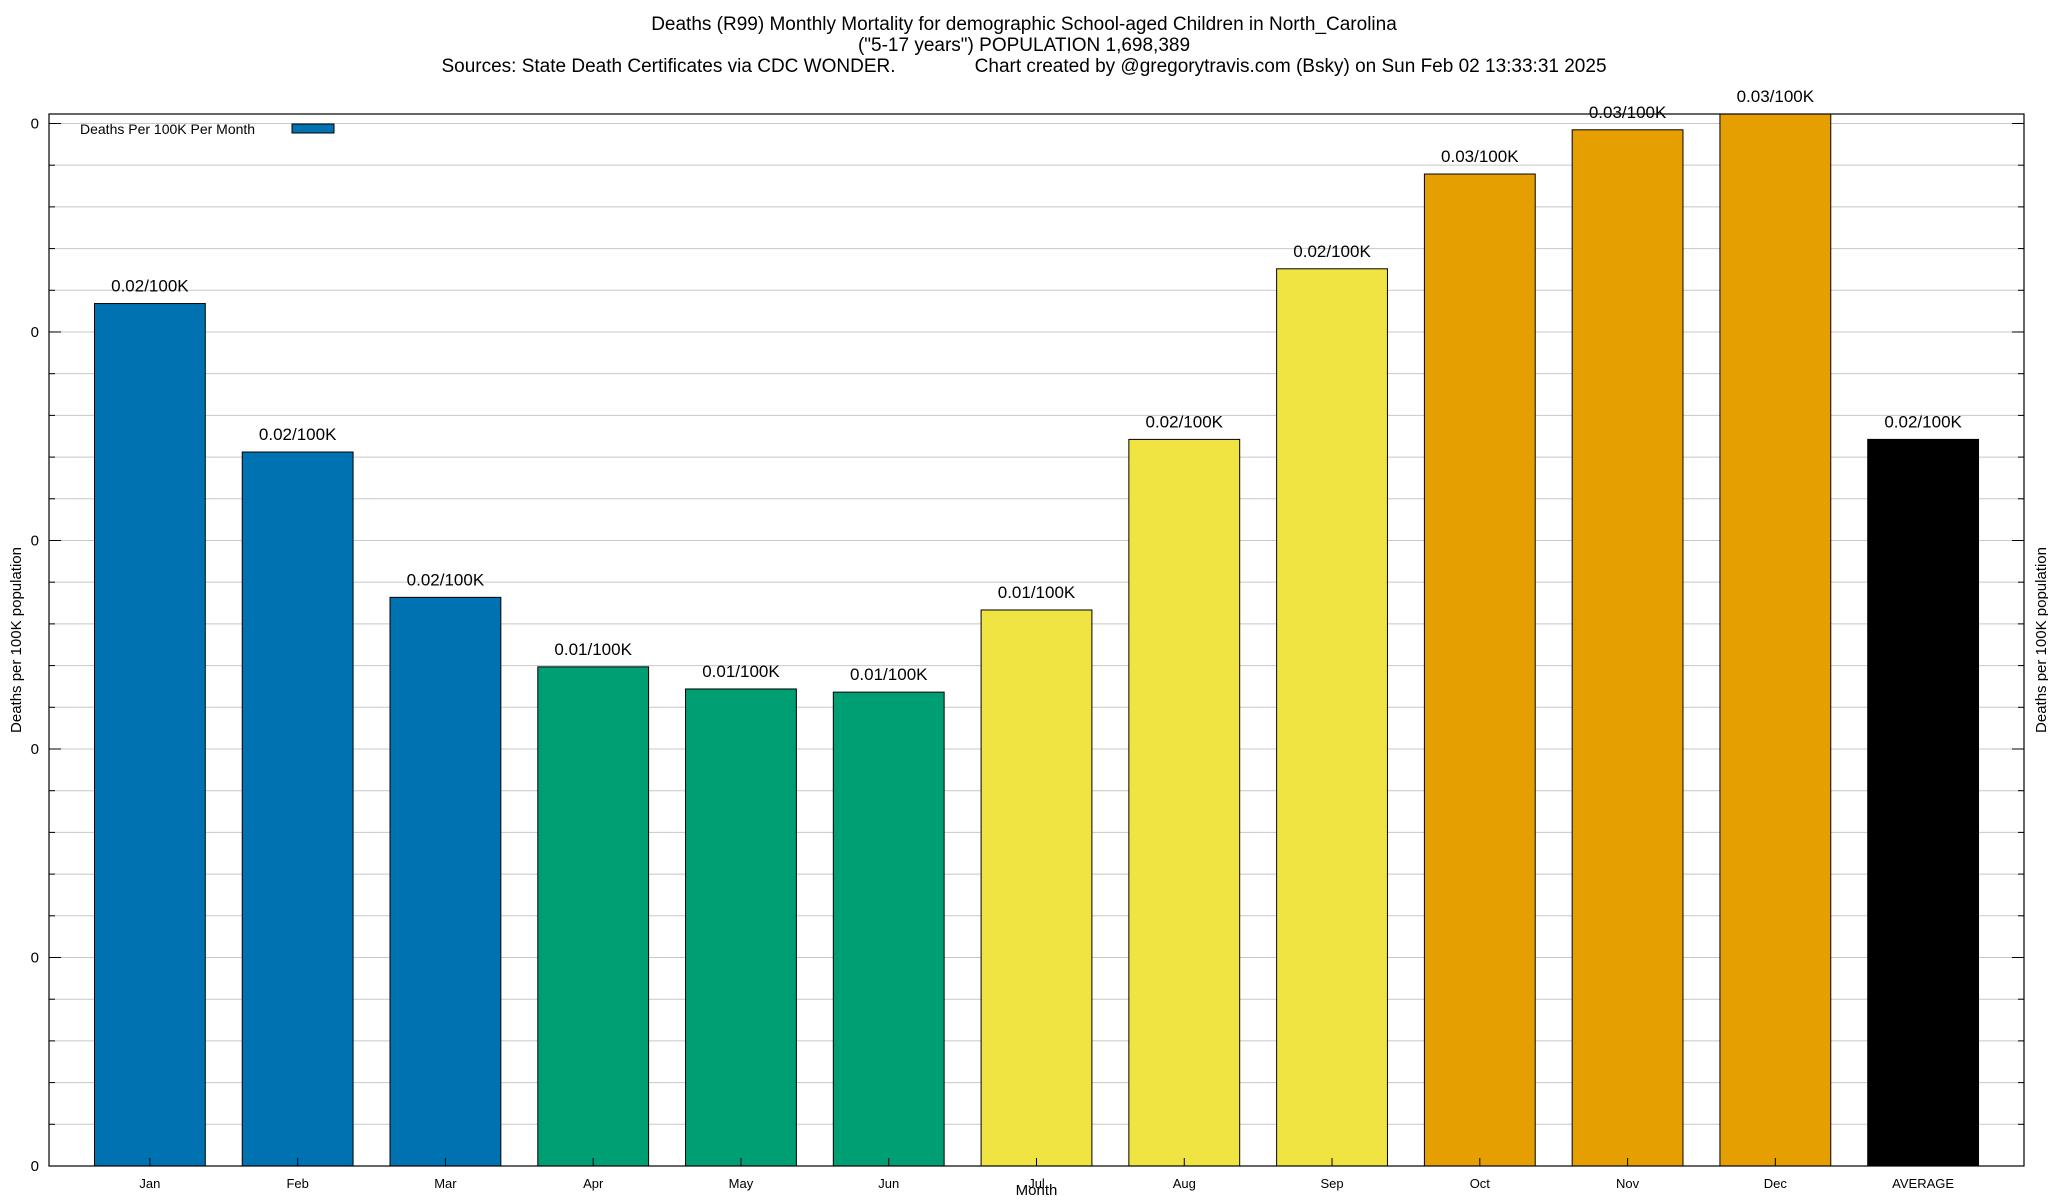 The height and width of the screenshot is (1200, 2048). I want to click on x-tick-label: Oct, so click(1480, 1183).